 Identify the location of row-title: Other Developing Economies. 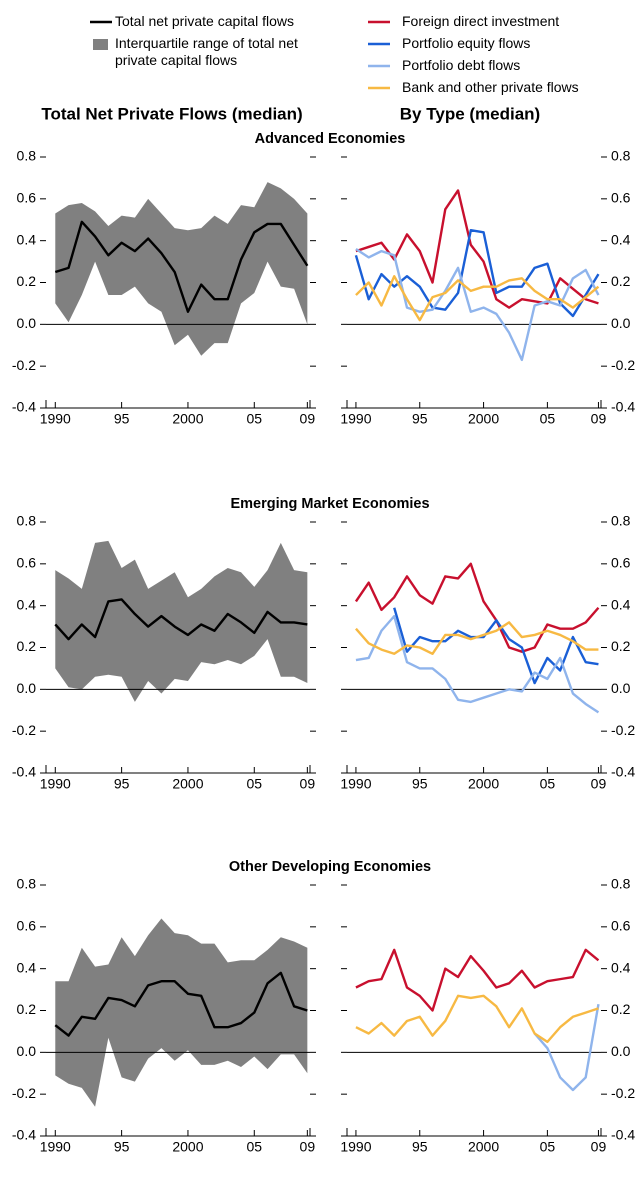
(330, 867).